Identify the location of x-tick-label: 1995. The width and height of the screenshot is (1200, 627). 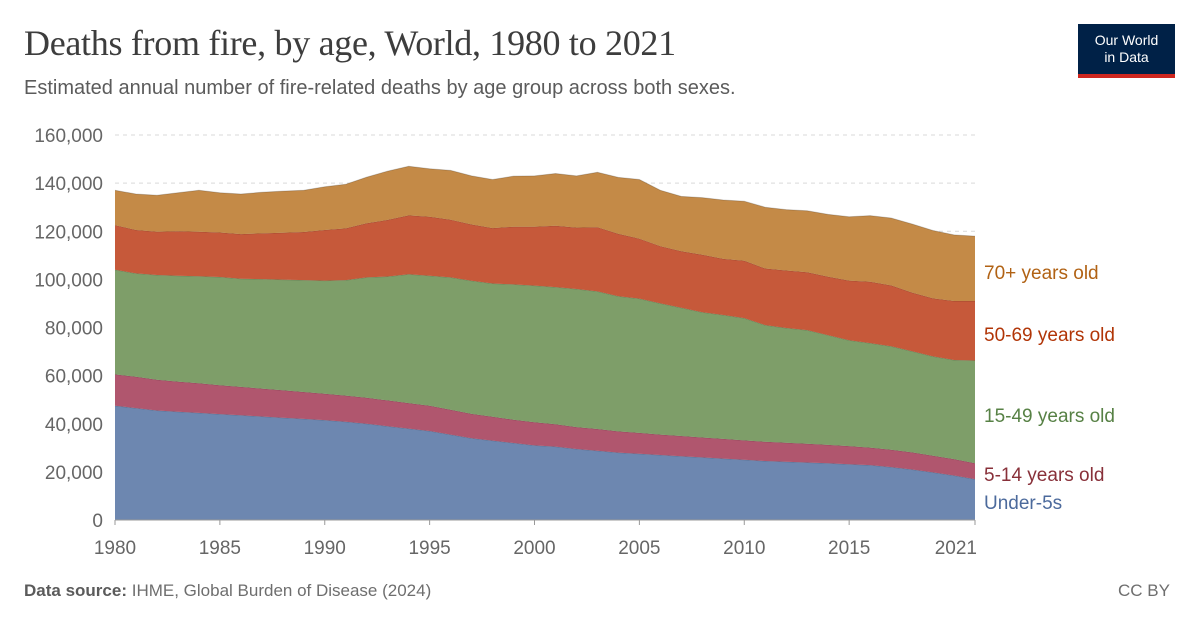
(429, 548).